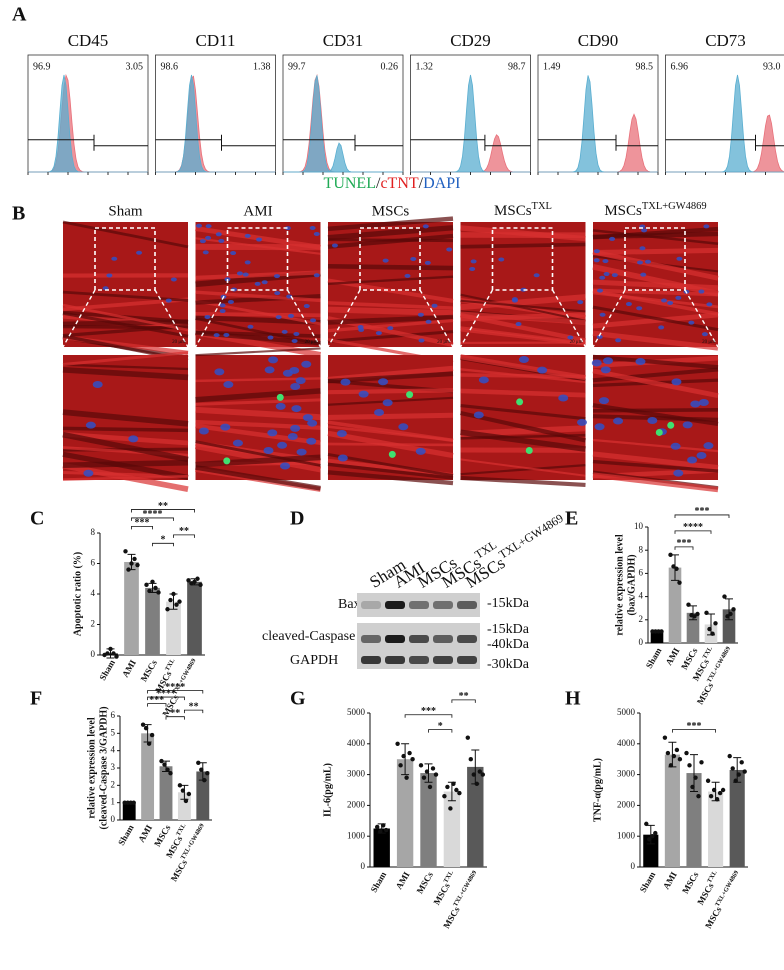 This screenshot has width=784, height=970. I want to click on zoom-box, so click(655, 259).